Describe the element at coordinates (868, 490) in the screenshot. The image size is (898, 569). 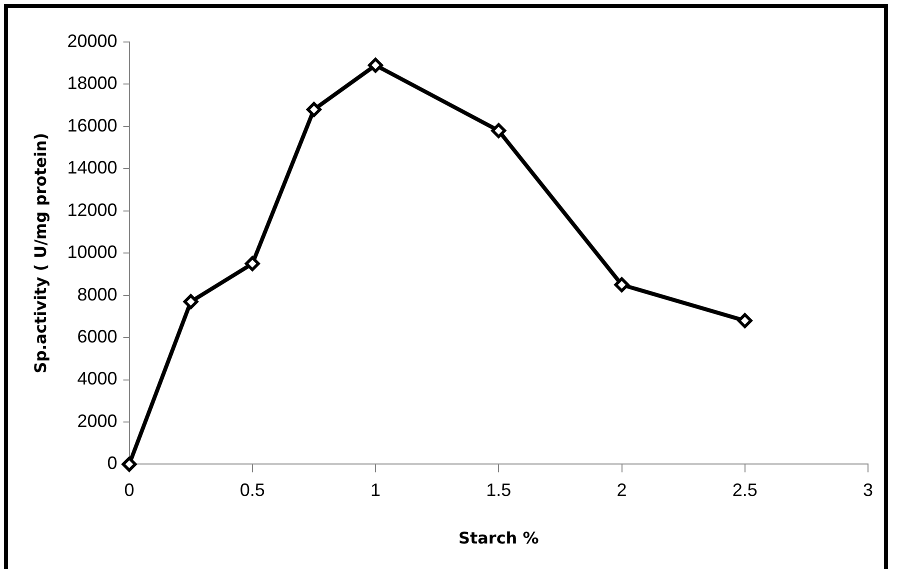
I see `x-tick-label: 3` at that location.